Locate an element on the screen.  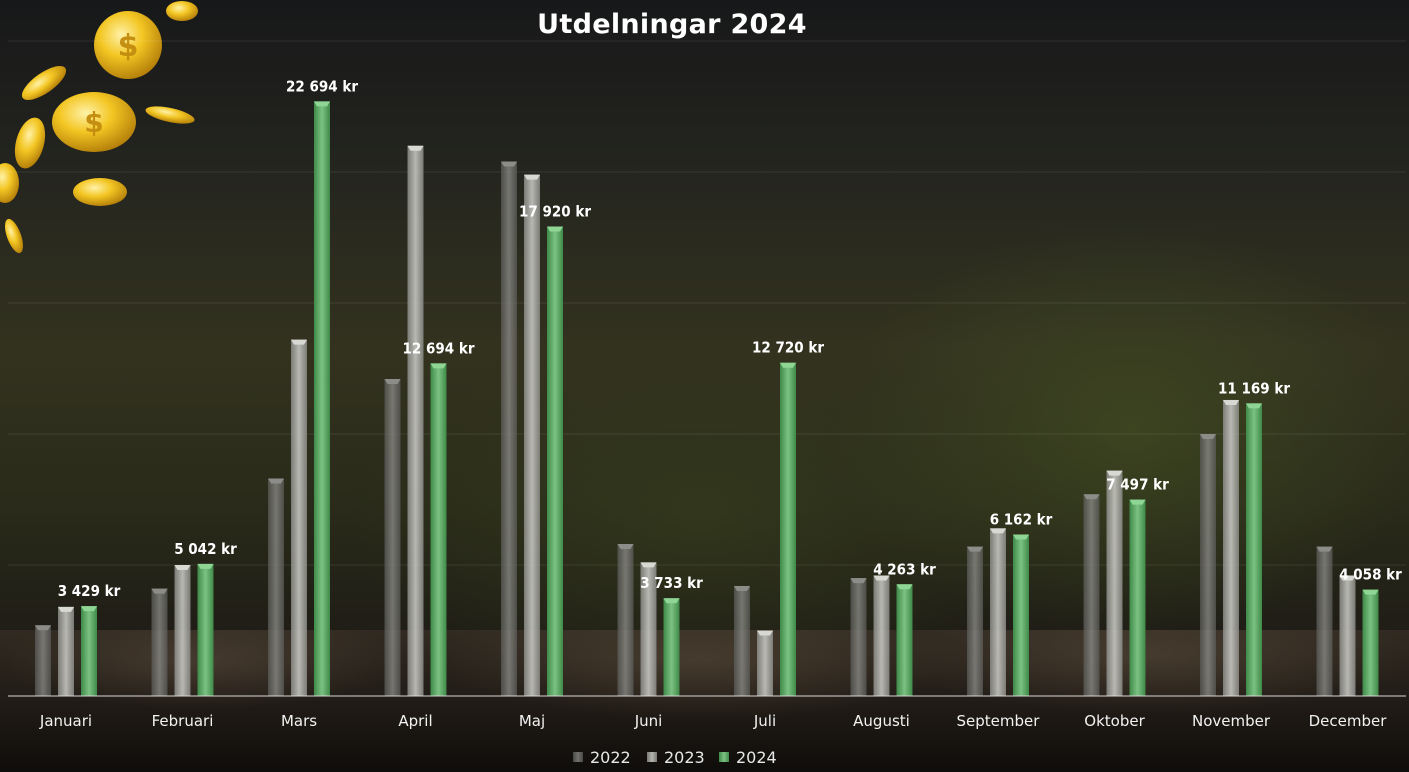
bar-2023-september is located at coordinates (998, 612).